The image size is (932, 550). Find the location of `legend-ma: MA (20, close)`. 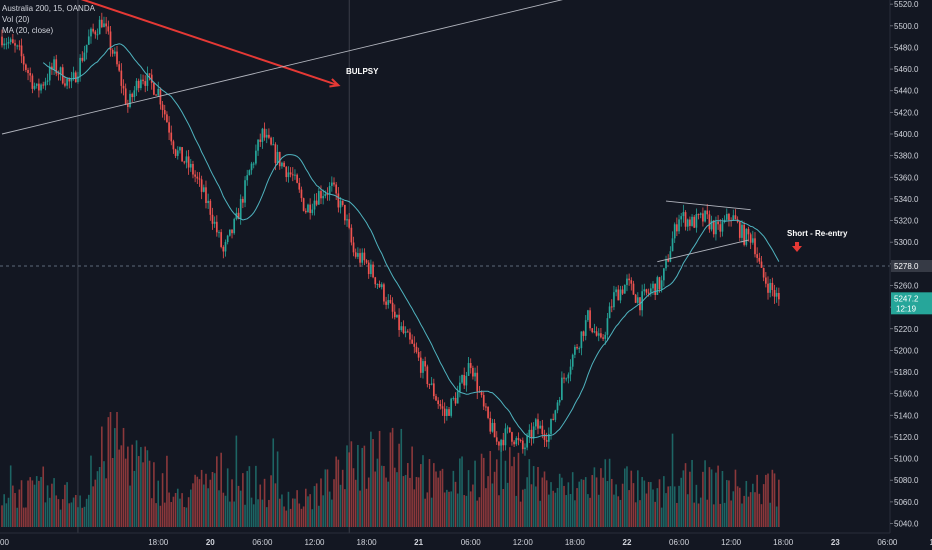

legend-ma: MA (20, close) is located at coordinates (28, 30).